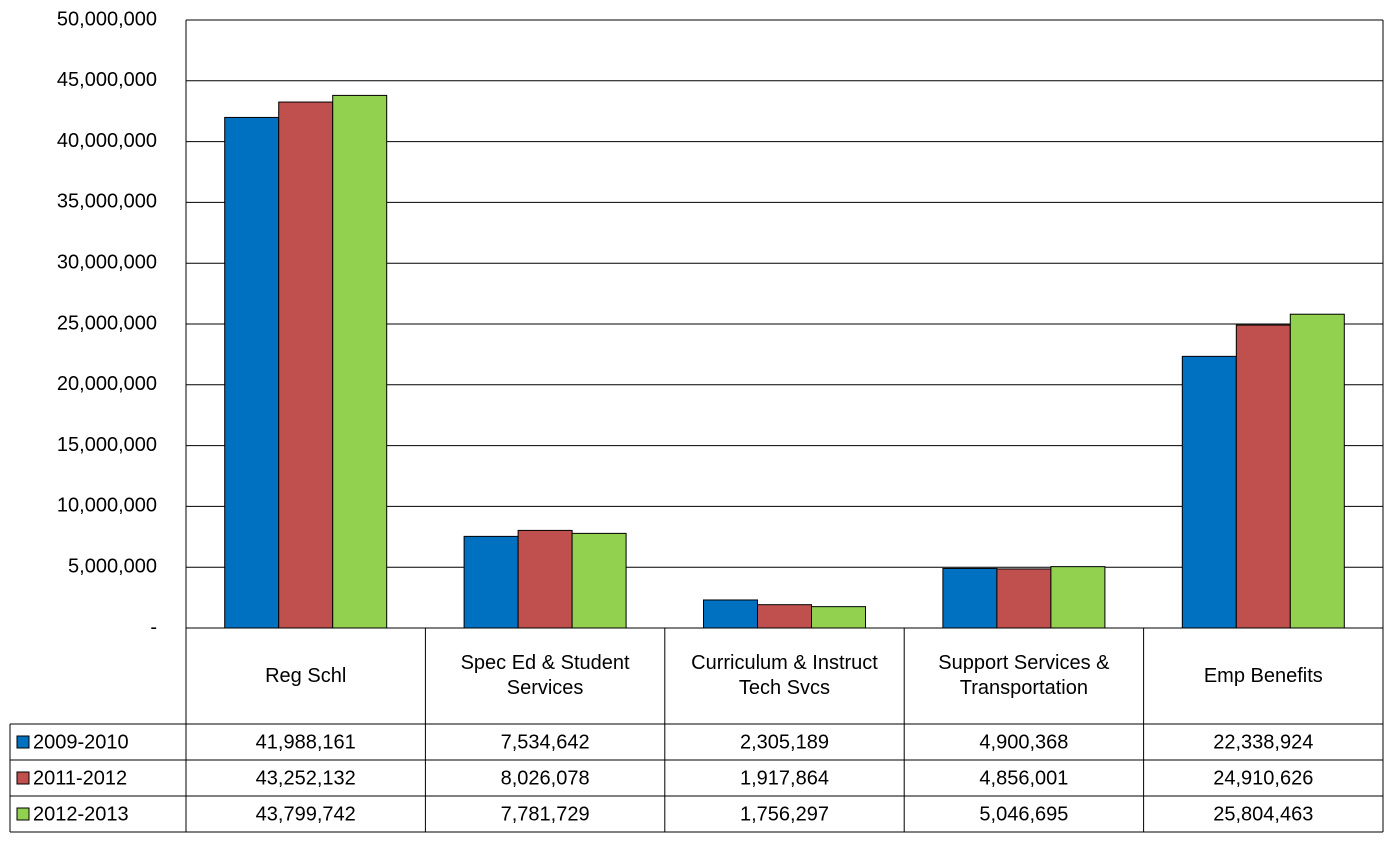 The height and width of the screenshot is (845, 1384). Describe the element at coordinates (1023, 742) in the screenshot. I see `table-value: 4,900,368` at that location.